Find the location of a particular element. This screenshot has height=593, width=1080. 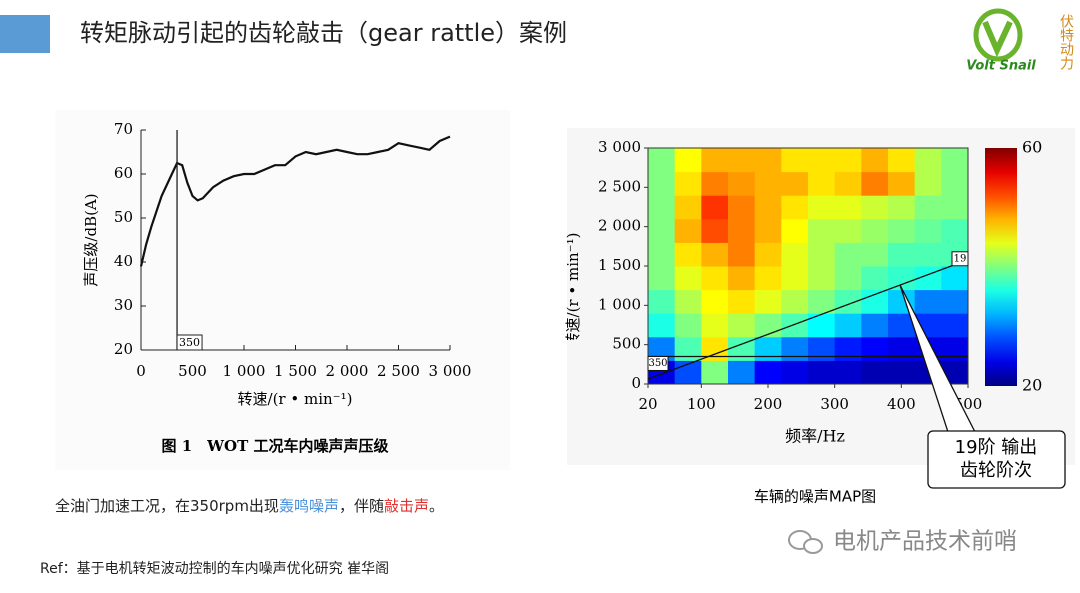

x-tick-label: 3 000 is located at coordinates (450, 371).